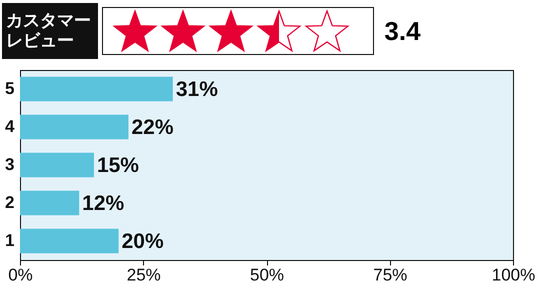 This screenshot has width=551, height=289. Describe the element at coordinates (9, 88) in the screenshot. I see `y-tick-label: 5` at that location.